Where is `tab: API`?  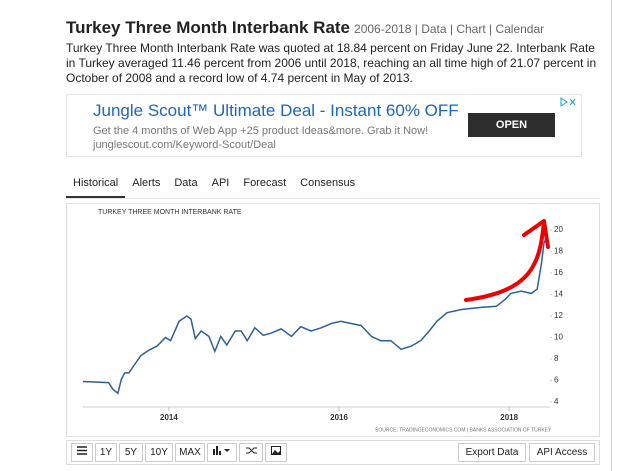
tab: API is located at coordinates (220, 183).